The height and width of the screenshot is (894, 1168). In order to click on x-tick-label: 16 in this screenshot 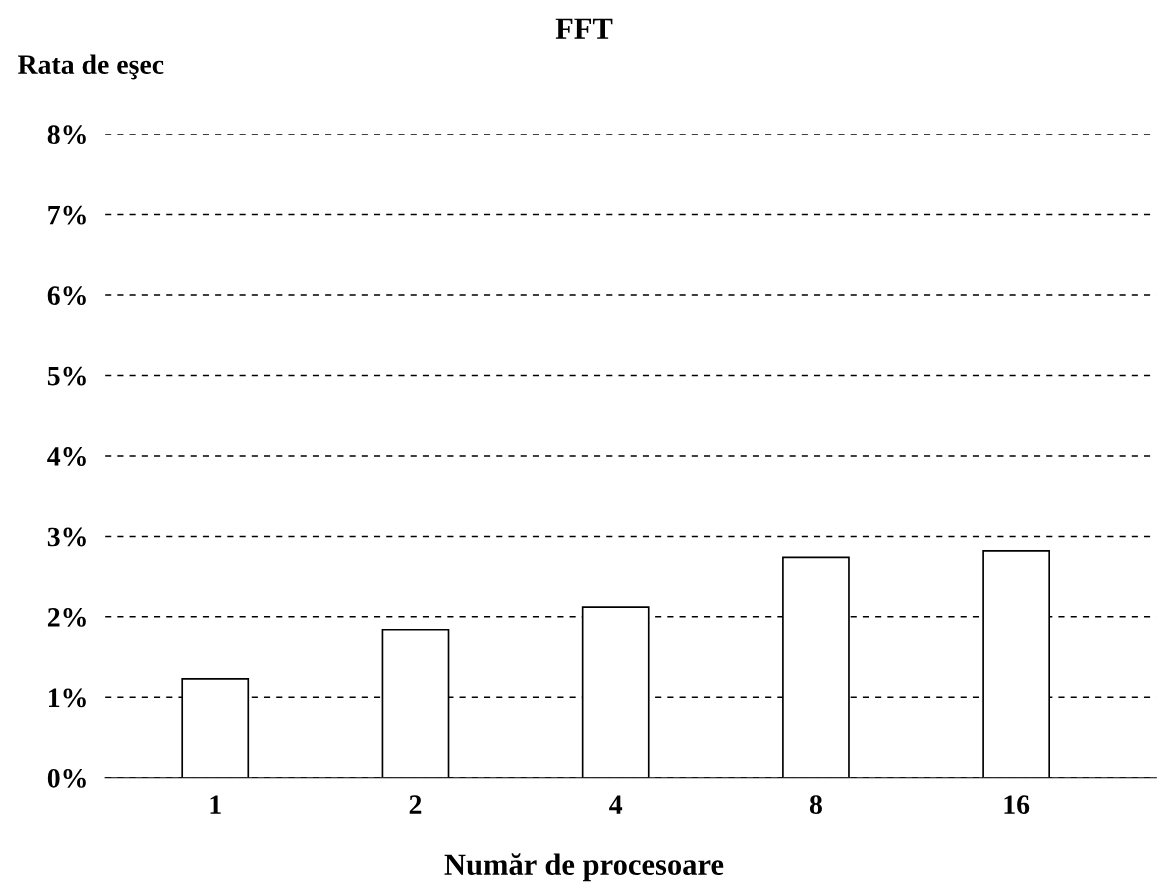, I will do `click(1017, 804)`.